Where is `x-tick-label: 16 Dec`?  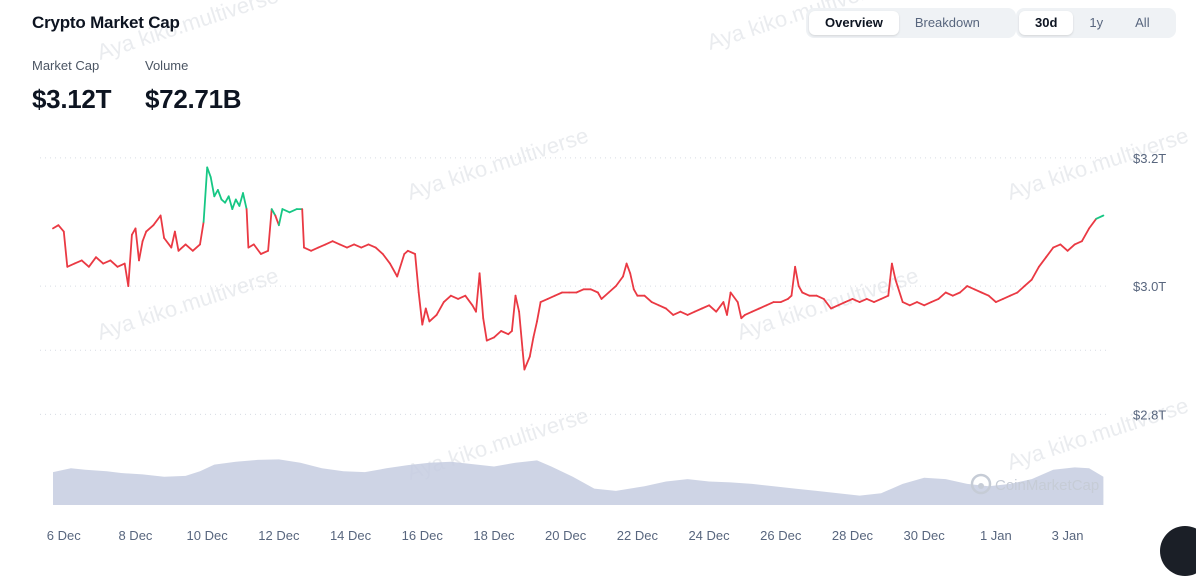
x-tick-label: 16 Dec is located at coordinates (423, 535).